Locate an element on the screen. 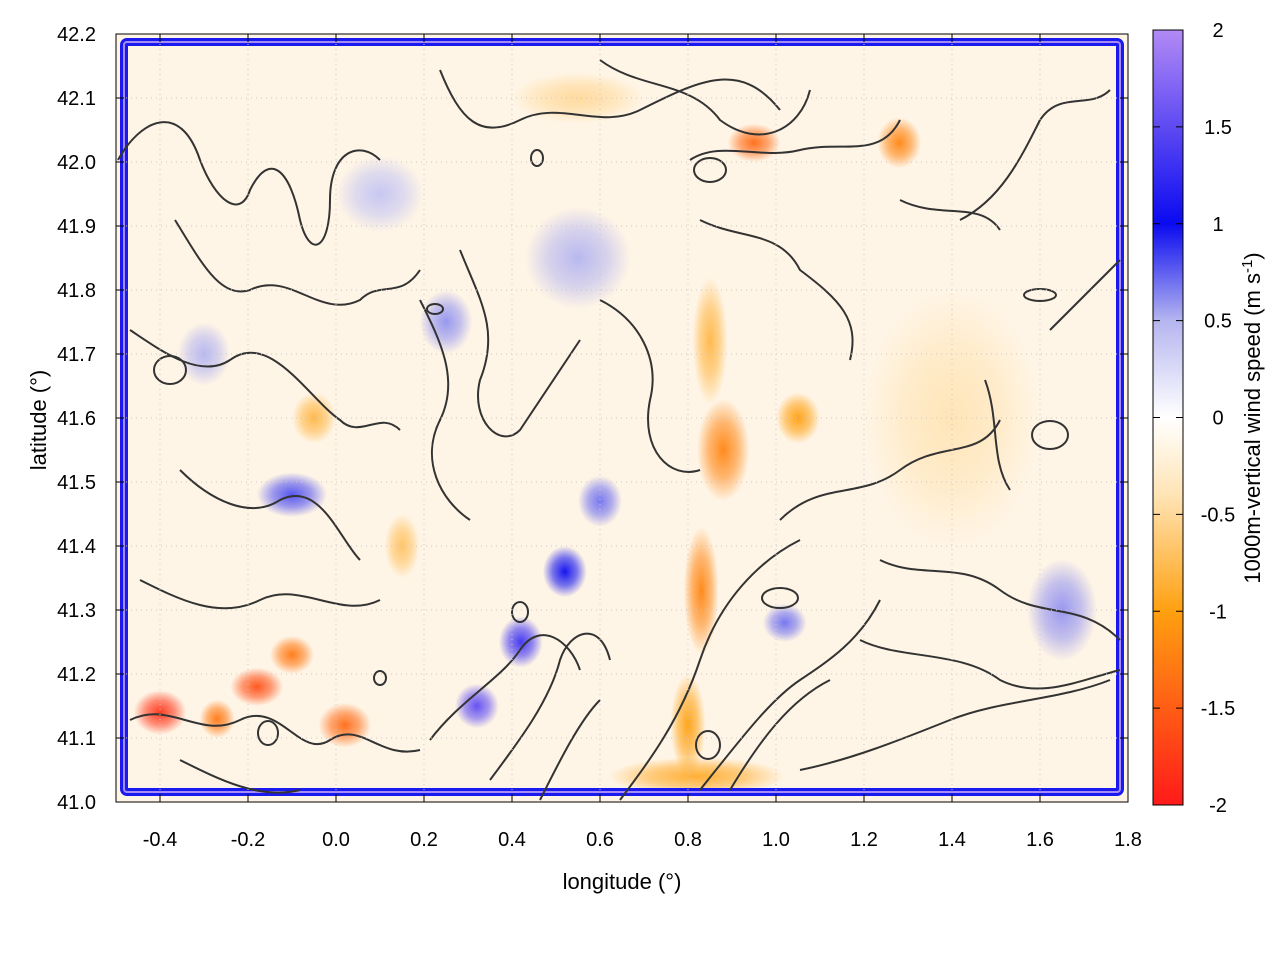 The width and height of the screenshot is (1280, 960). x-tick-label: -0.4 is located at coordinates (160, 840).